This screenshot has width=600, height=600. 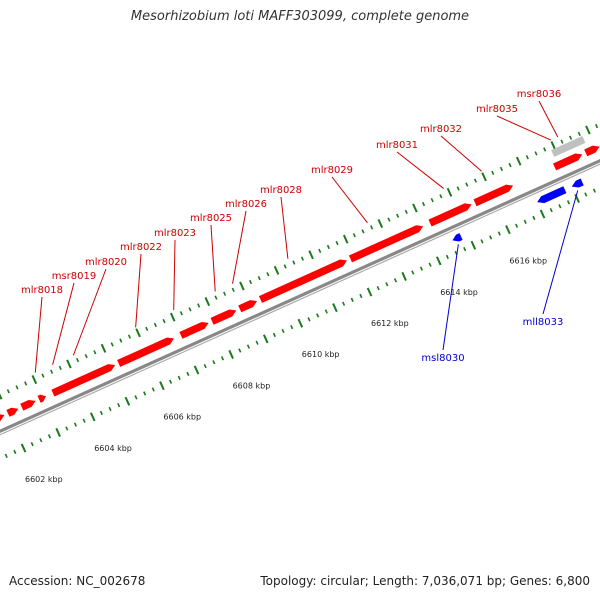 I want to click on gene-label: msr8019, so click(x=74, y=276).